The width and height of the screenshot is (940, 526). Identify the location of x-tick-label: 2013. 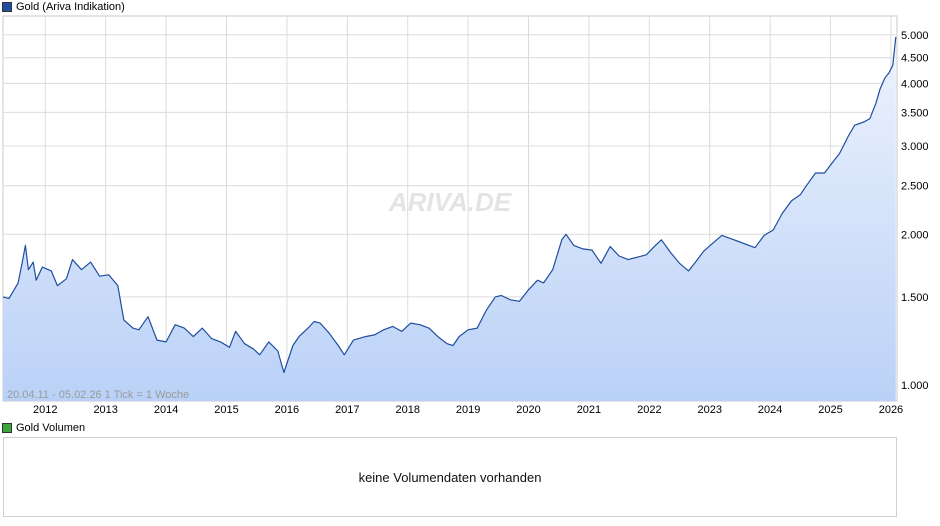
(105, 410).